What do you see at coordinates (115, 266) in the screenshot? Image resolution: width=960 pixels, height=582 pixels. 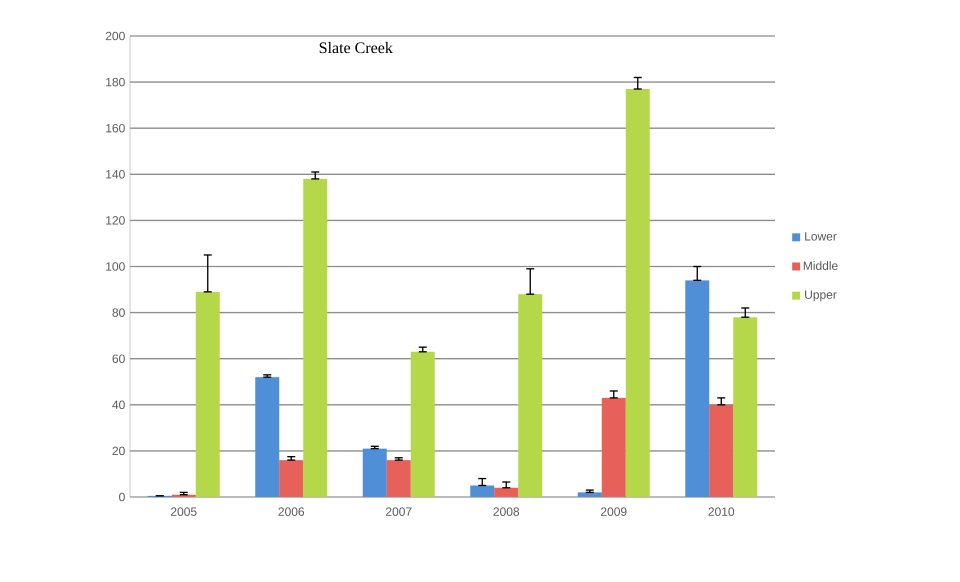 I see `y-tick-label: 100` at bounding box center [115, 266].